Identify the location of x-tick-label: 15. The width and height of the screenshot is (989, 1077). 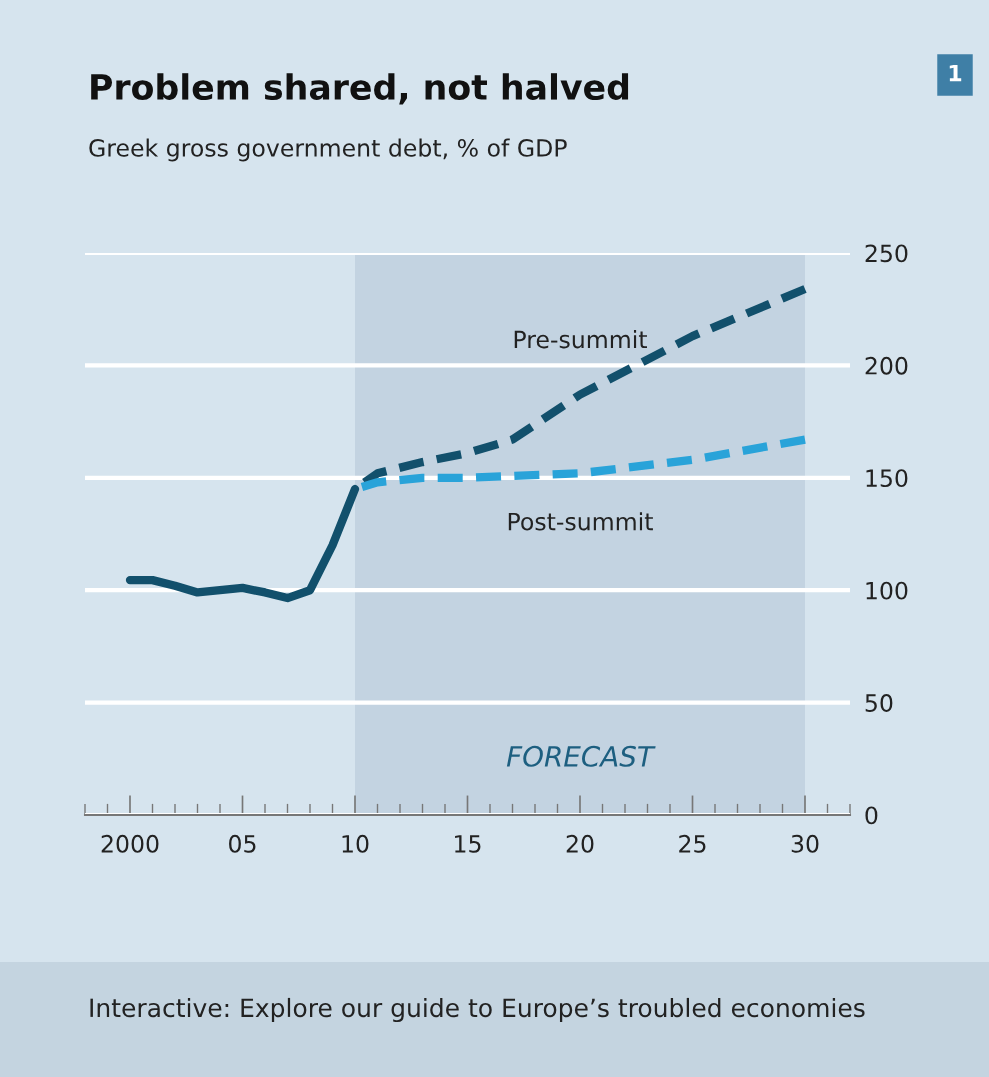
(468, 844).